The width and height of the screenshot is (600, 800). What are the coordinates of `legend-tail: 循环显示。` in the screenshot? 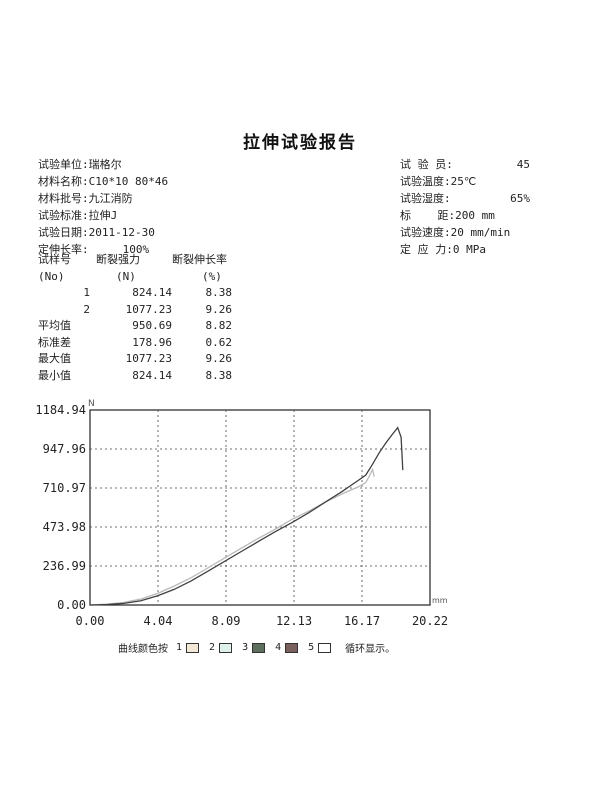 It's located at (370, 649).